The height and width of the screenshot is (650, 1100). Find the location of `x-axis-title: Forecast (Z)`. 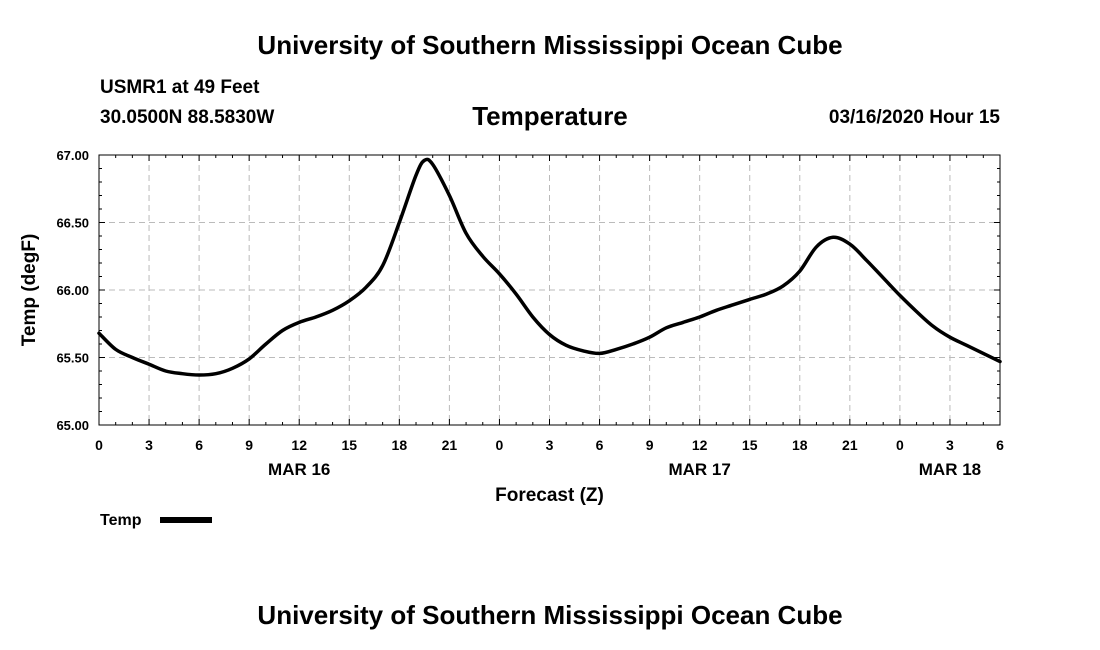

x-axis-title: Forecast (Z) is located at coordinates (549, 495).